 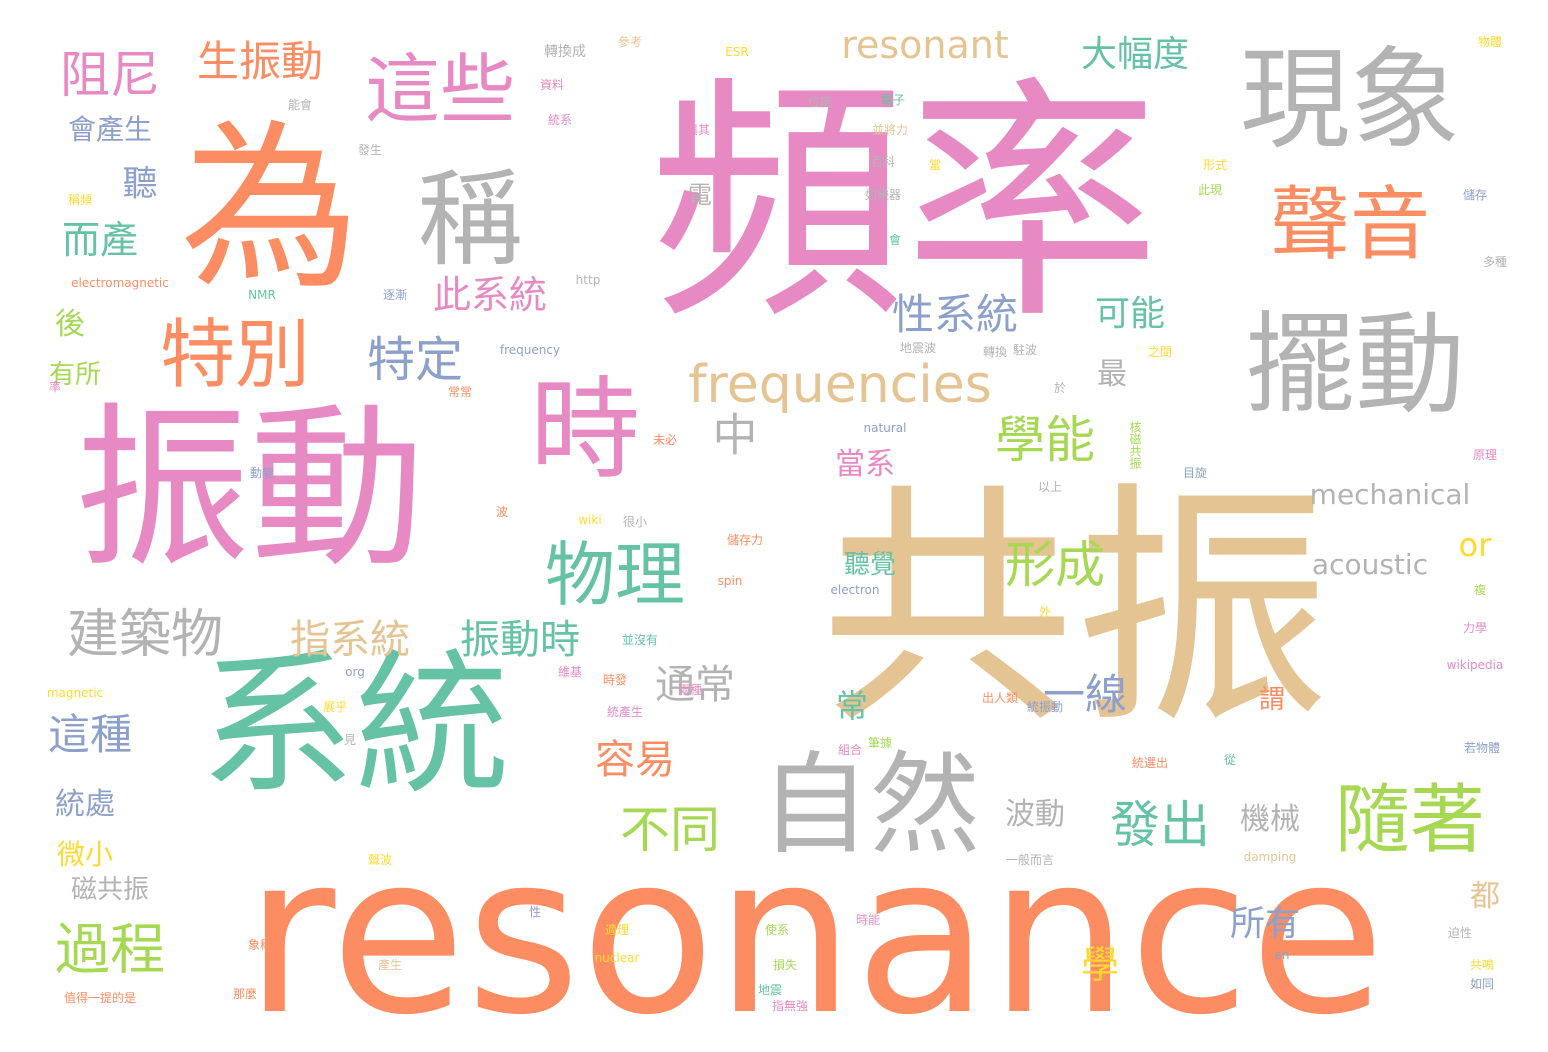 I want to click on word-cjk-93: 於, so click(x=1060, y=388).